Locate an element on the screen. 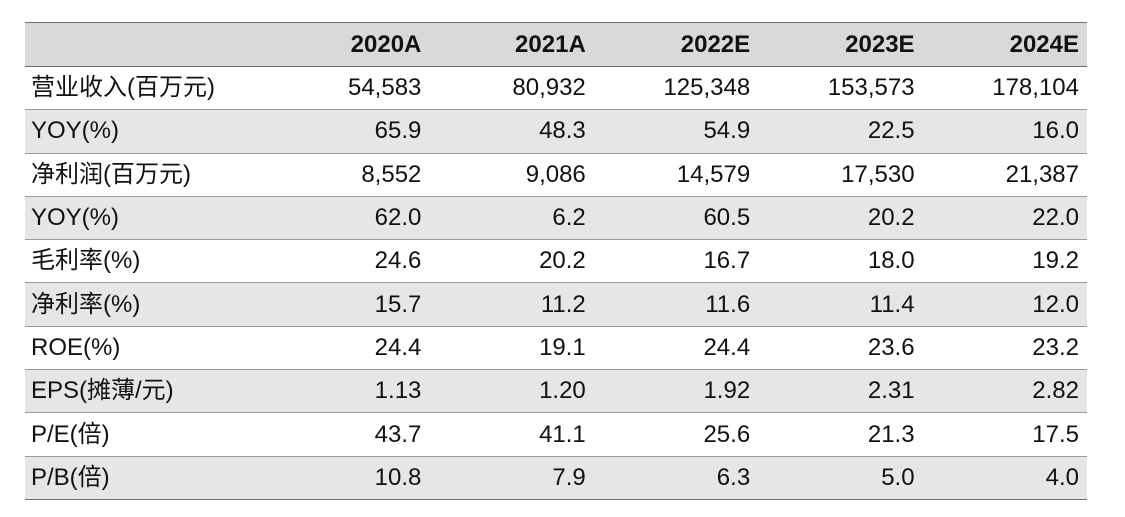  table-cell: 10.8 is located at coordinates (347, 478).